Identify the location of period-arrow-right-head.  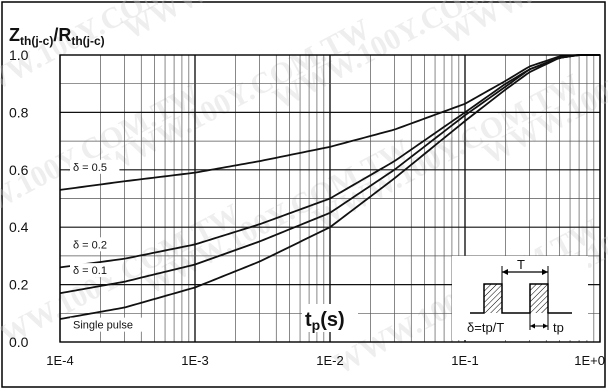
(545, 272).